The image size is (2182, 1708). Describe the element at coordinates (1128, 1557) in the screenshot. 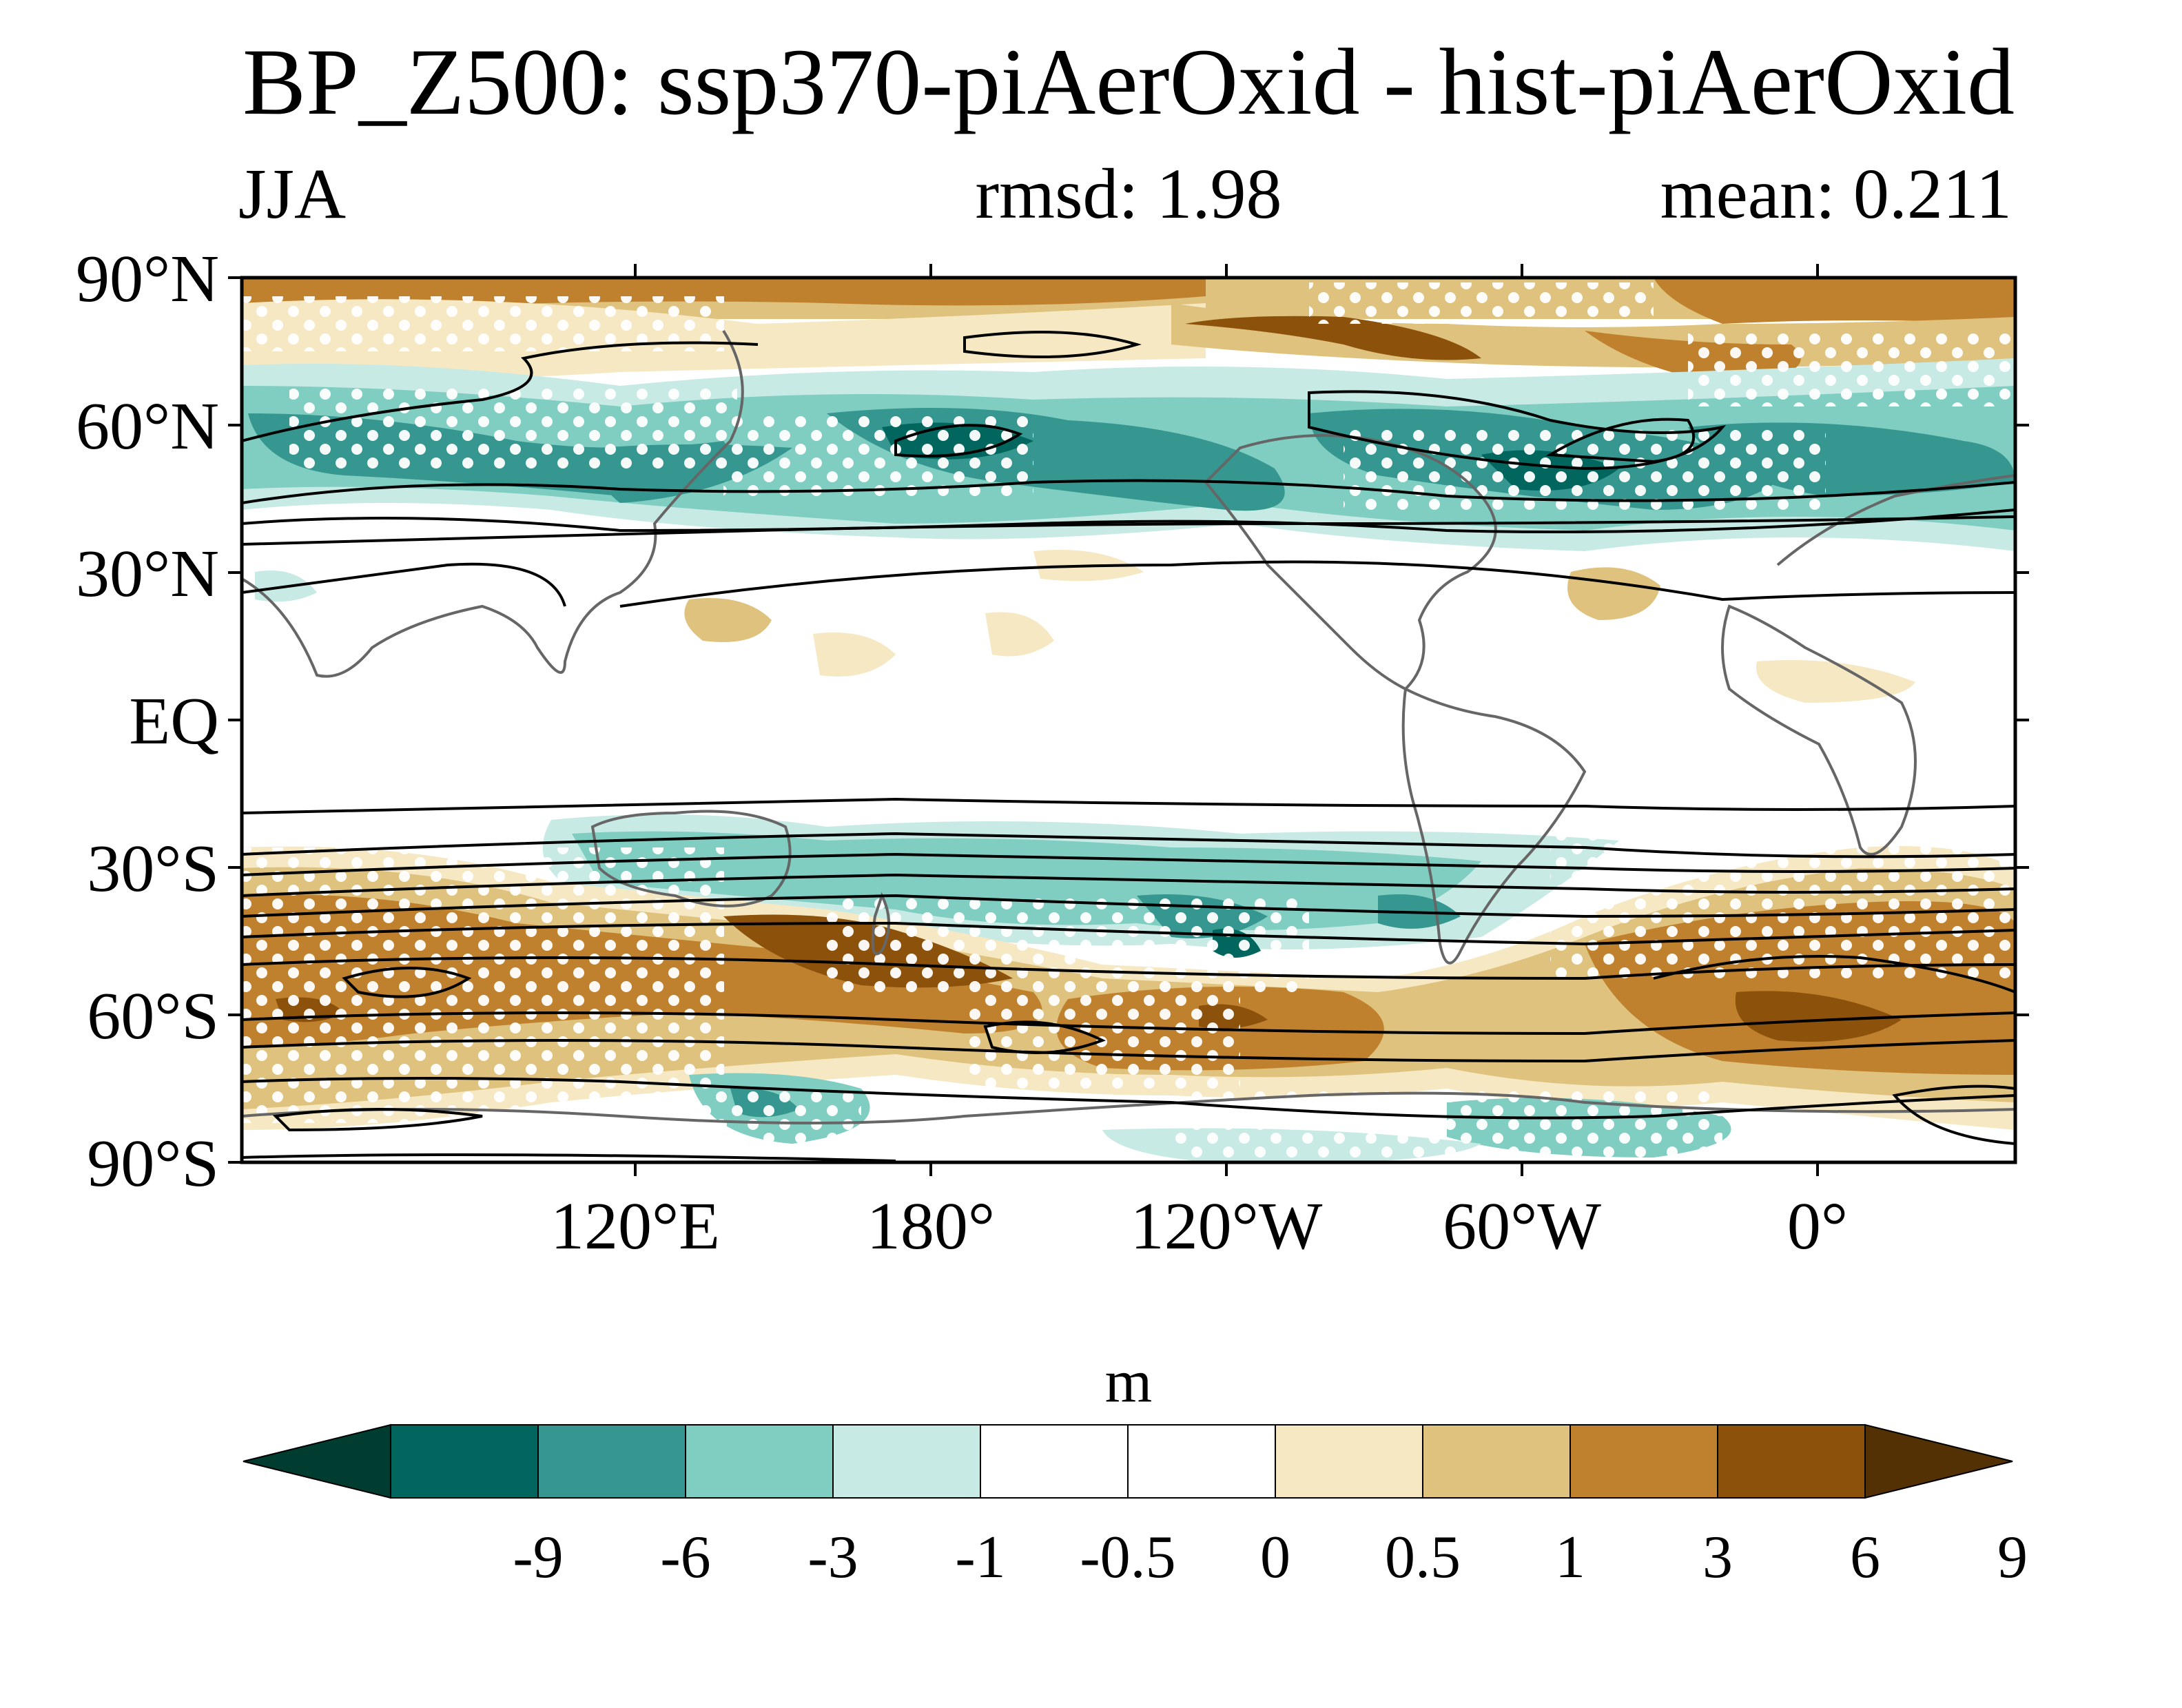

I see `colorbar-tick-label: -0.5` at that location.